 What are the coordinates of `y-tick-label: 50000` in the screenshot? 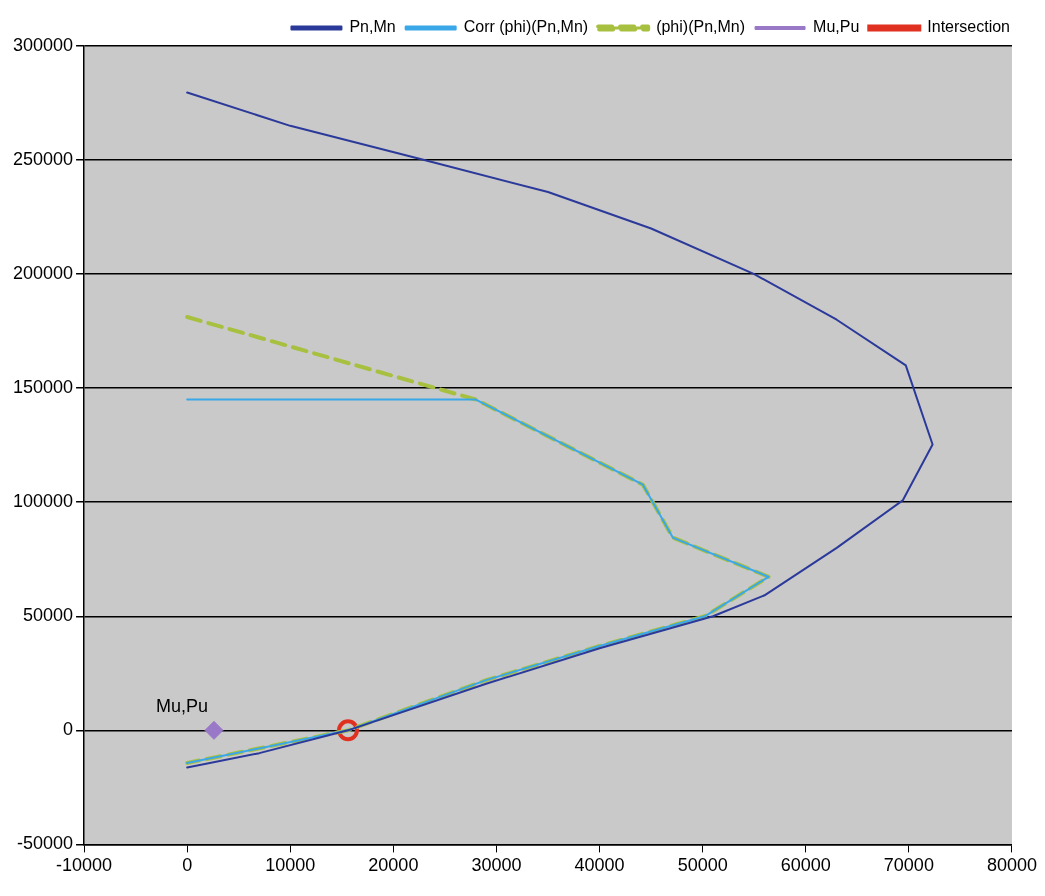 It's located at (48, 615).